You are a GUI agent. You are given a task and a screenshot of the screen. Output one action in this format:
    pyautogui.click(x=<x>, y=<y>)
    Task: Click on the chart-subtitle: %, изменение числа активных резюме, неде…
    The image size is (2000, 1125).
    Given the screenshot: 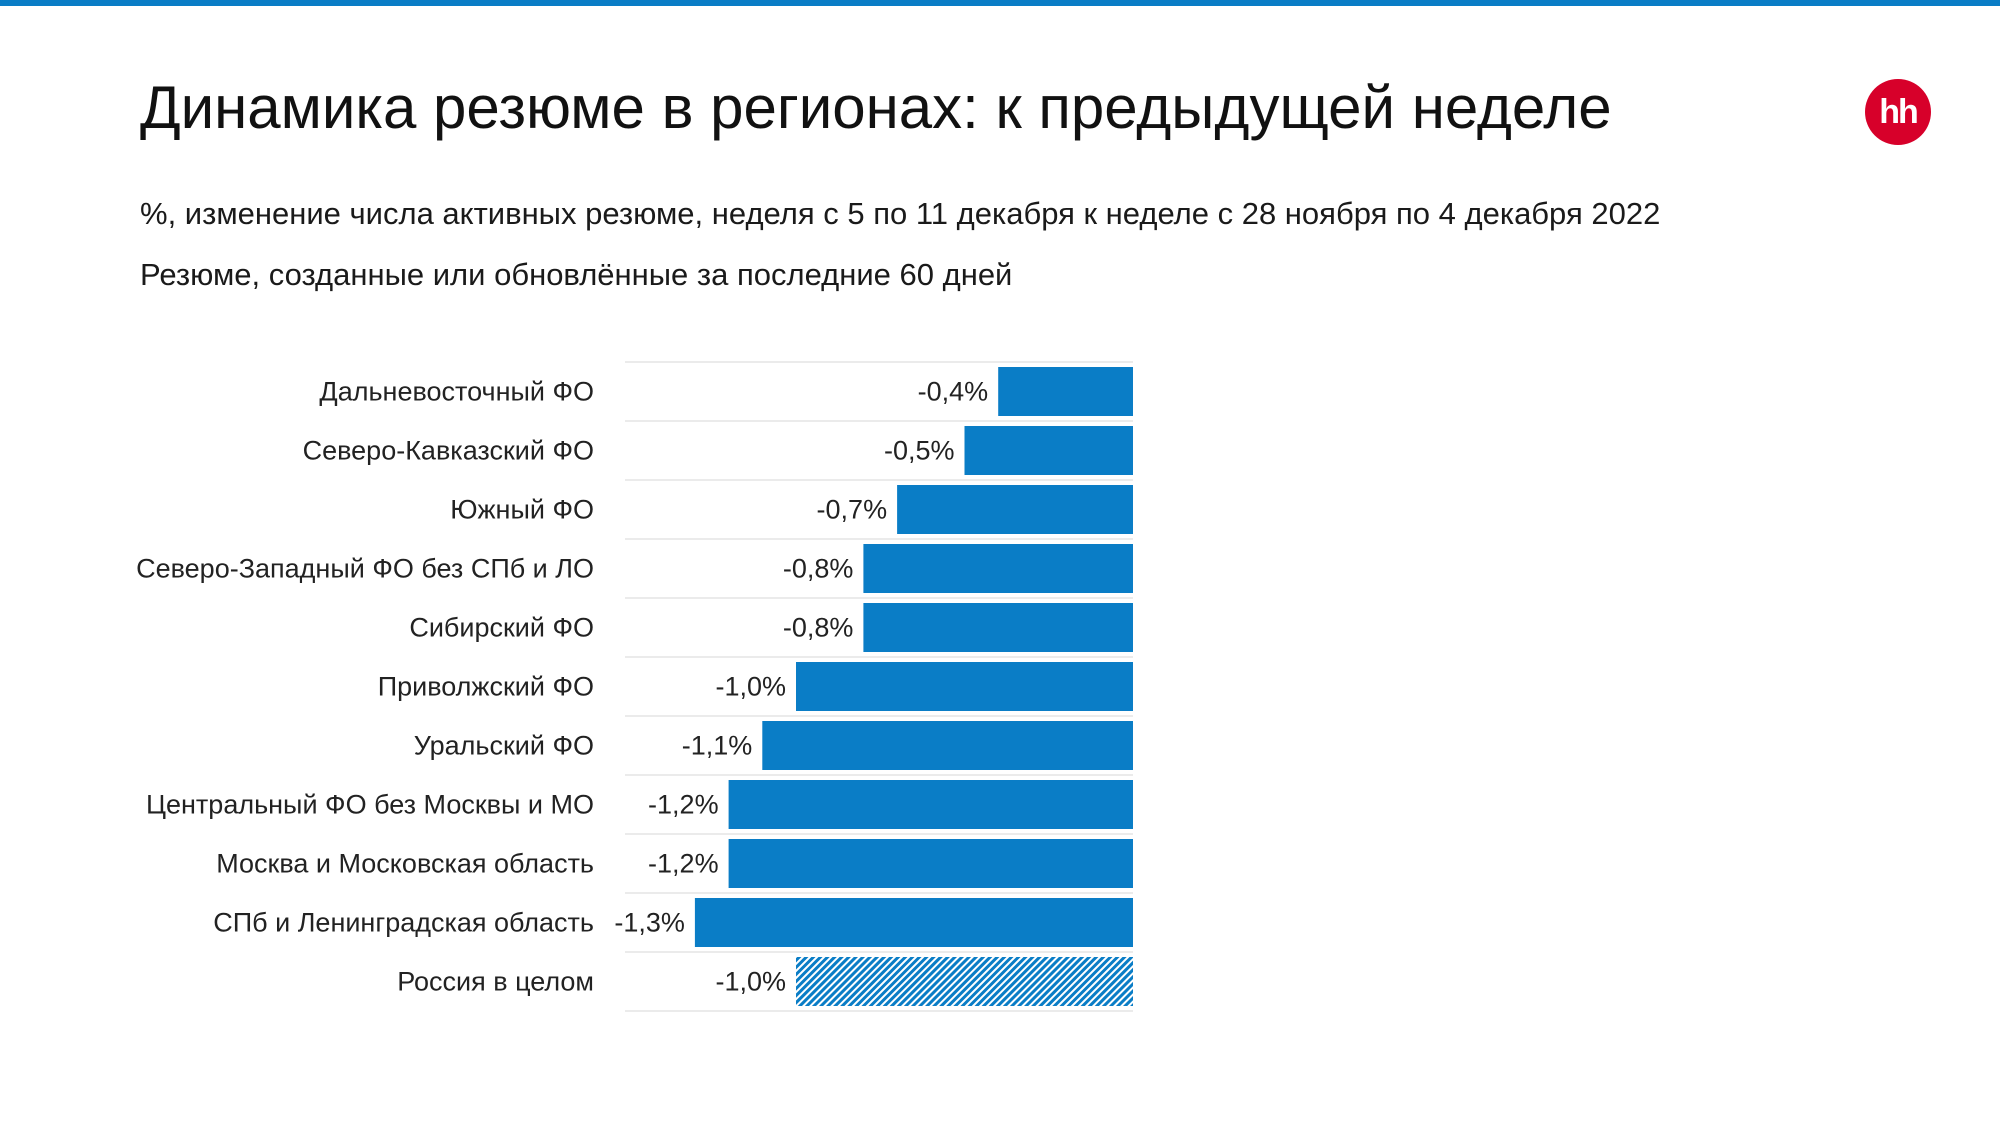 What is the action you would take?
    pyautogui.click(x=900, y=213)
    